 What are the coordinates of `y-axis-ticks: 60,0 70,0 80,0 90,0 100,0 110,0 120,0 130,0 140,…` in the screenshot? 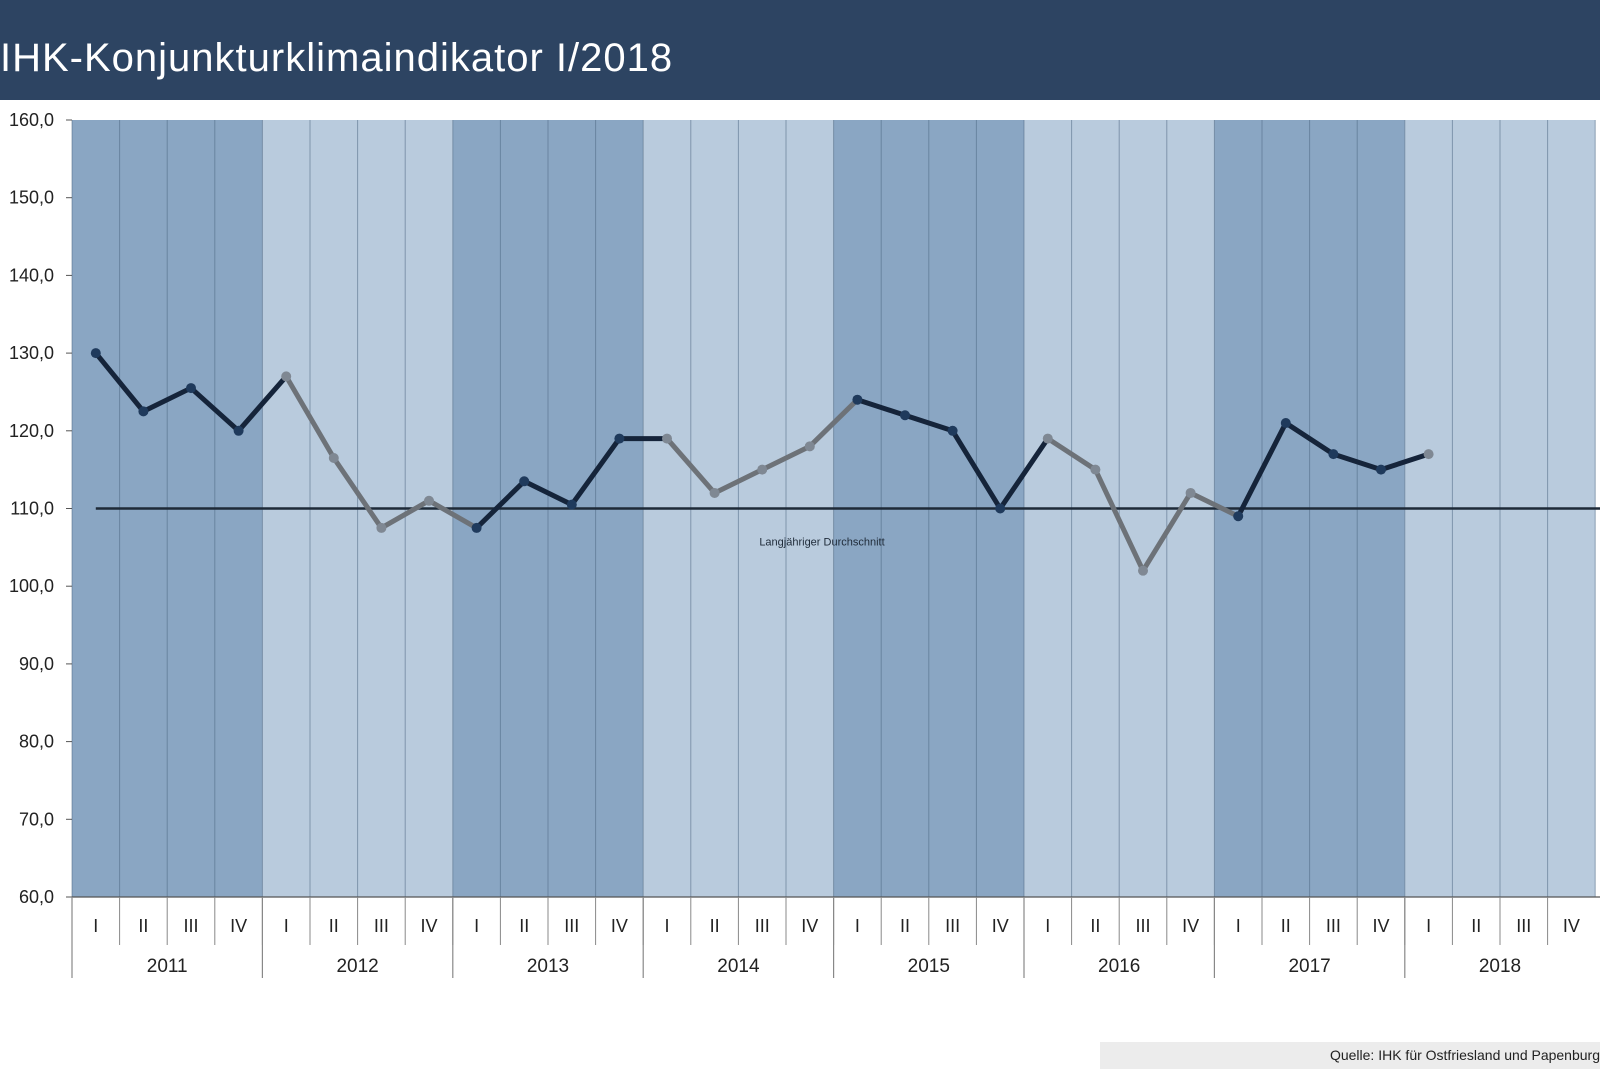 It's located at (40, 508).